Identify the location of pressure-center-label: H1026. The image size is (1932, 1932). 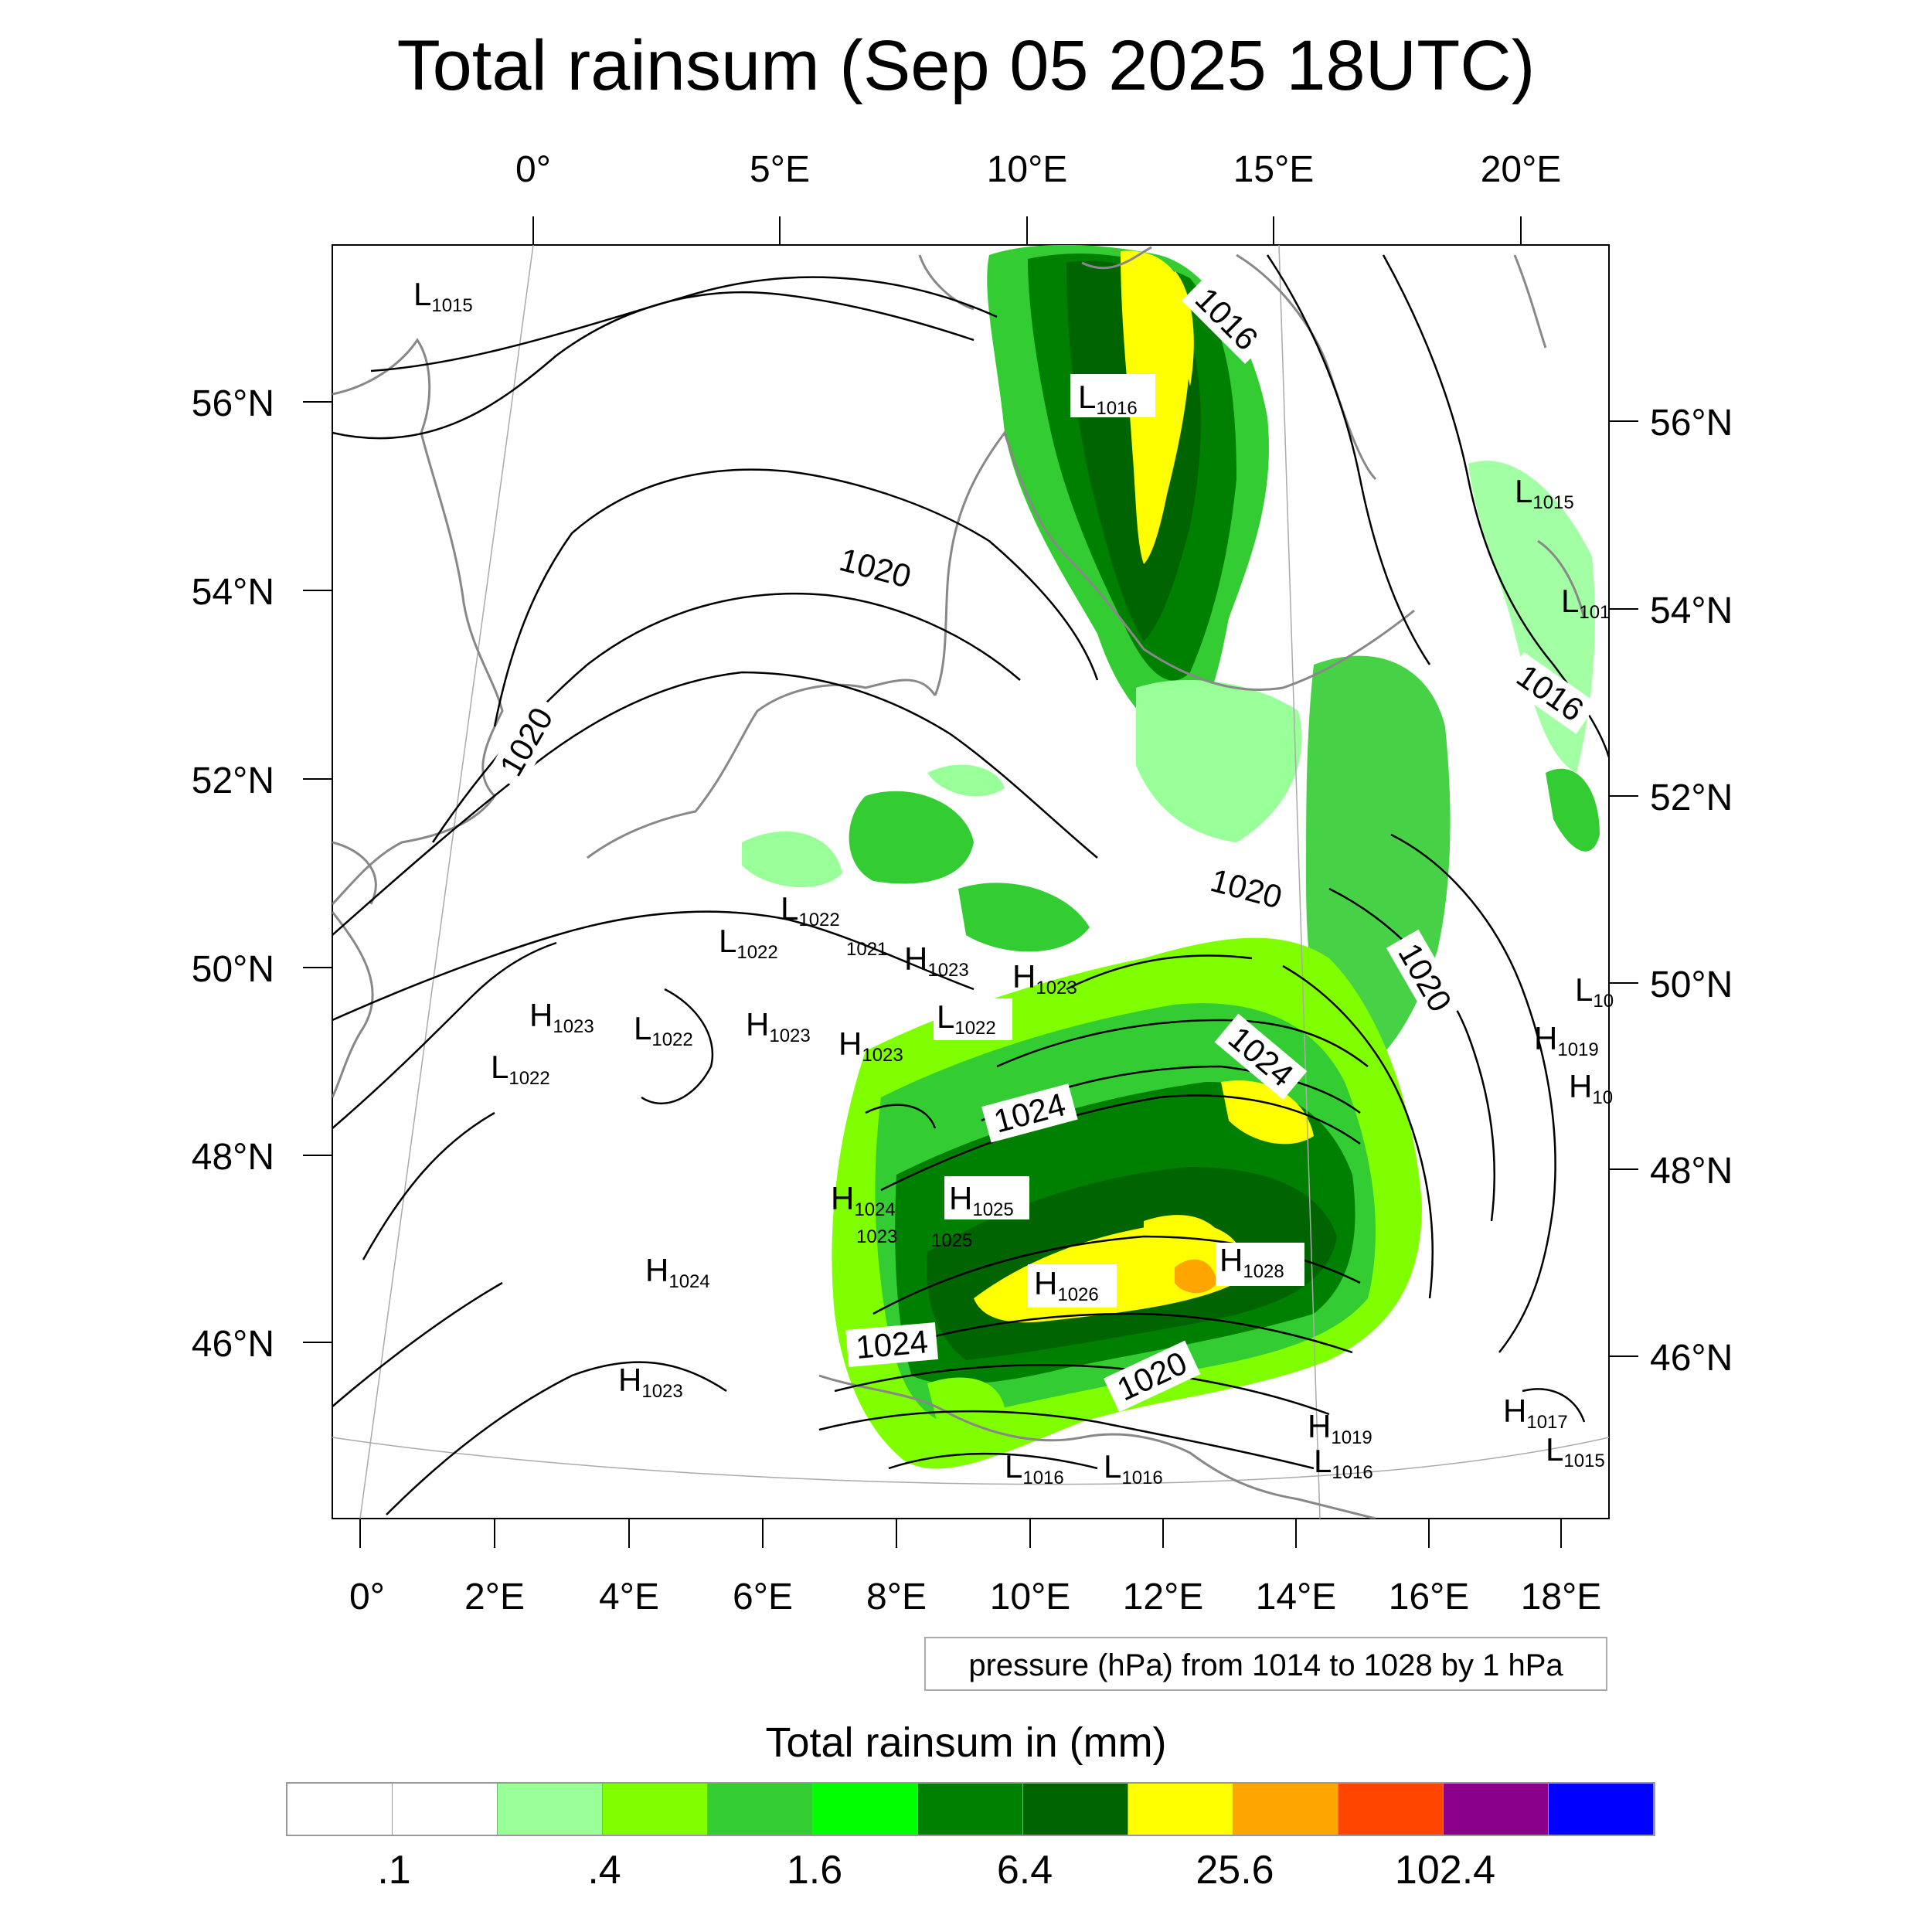
(1072, 1286).